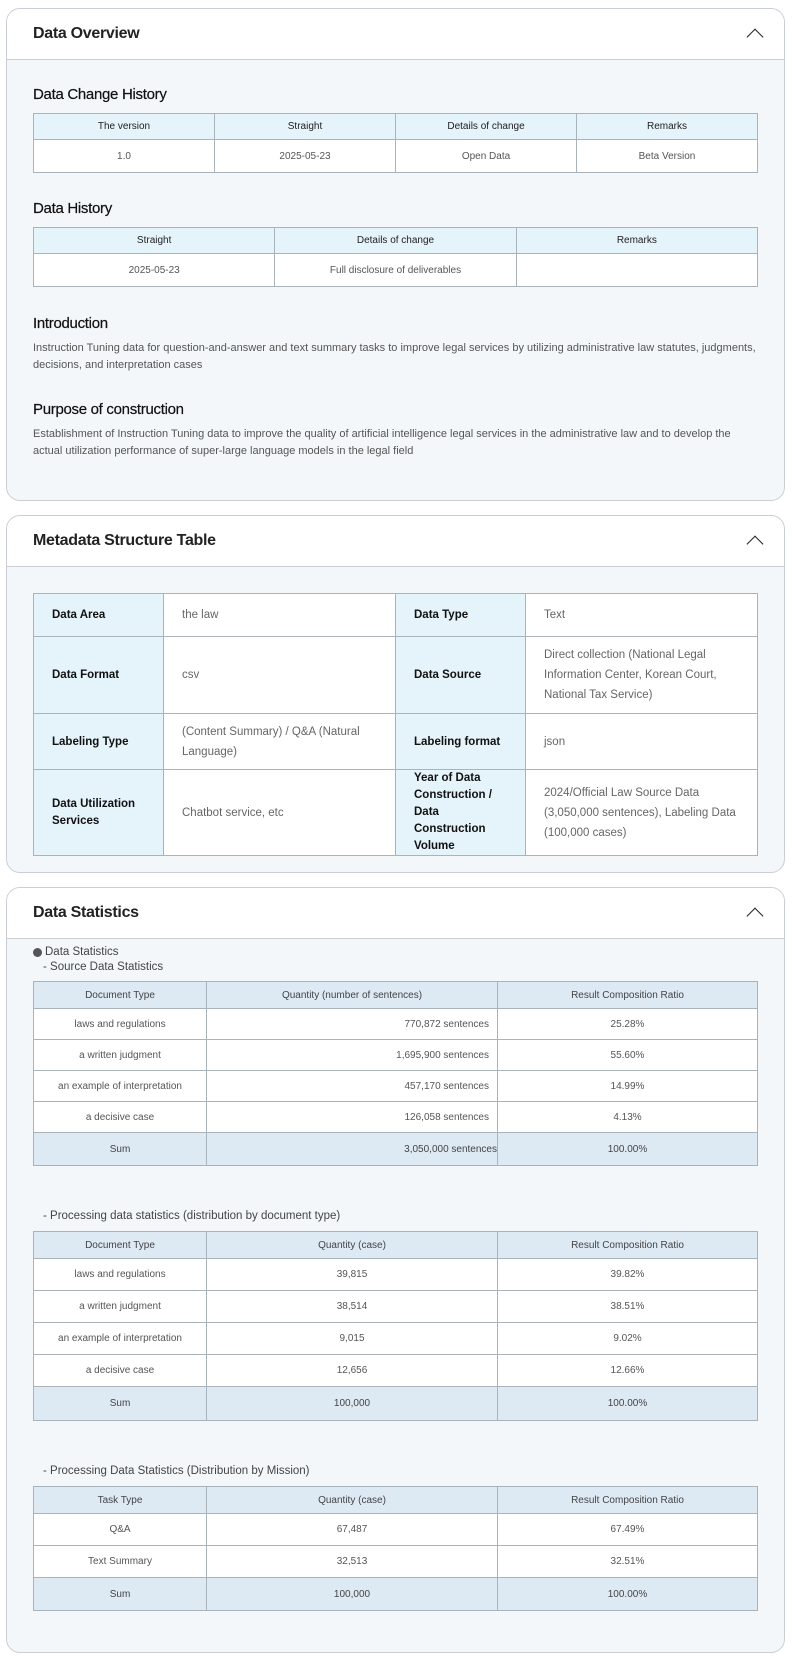  What do you see at coordinates (279, 615) in the screenshot?
I see `meta-value: the law` at bounding box center [279, 615].